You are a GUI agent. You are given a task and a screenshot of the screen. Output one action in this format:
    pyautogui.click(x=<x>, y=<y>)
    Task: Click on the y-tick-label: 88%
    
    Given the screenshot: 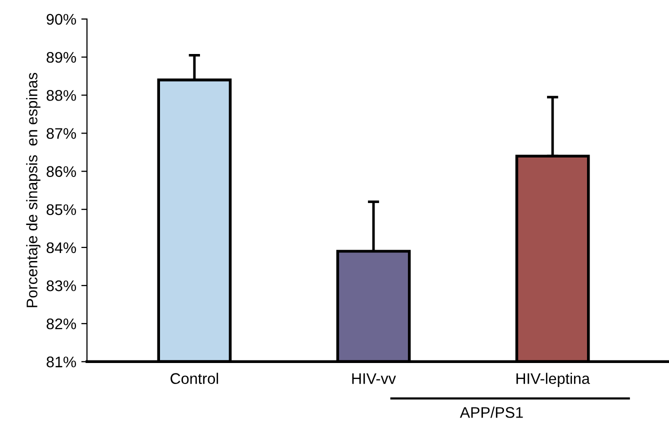 What is the action you would take?
    pyautogui.click(x=61, y=95)
    